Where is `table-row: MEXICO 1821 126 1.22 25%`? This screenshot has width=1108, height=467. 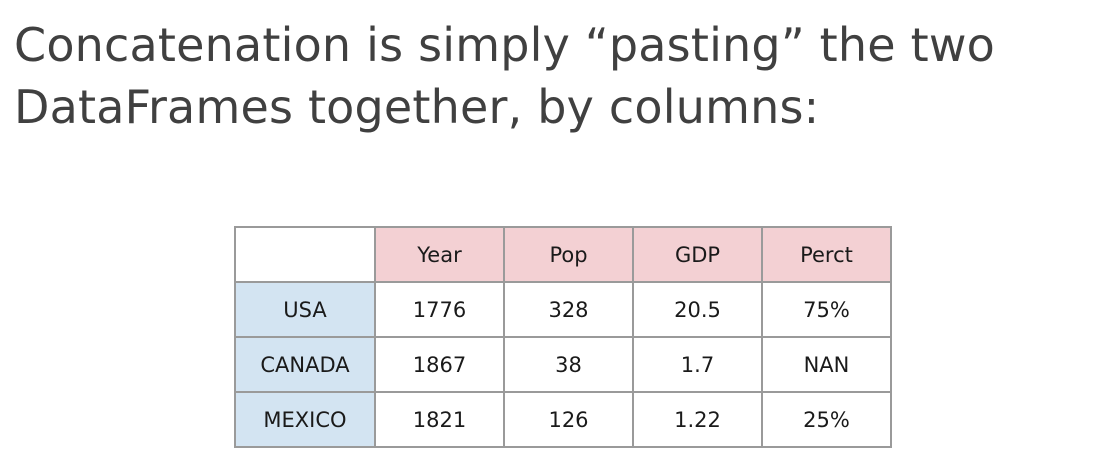 table-row: MEXICO 1821 126 1.22 25% is located at coordinates (563, 419).